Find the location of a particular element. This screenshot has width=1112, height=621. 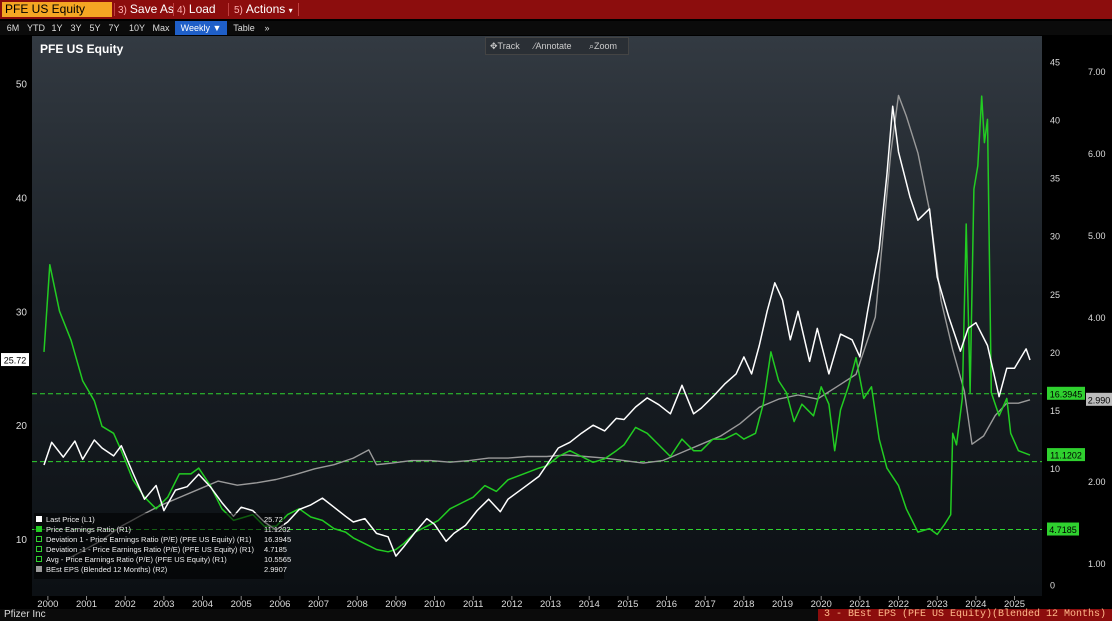

chart-toolbox: ✥ Track ⁄ Annotate ⌕ Zoom is located at coordinates (557, 46).